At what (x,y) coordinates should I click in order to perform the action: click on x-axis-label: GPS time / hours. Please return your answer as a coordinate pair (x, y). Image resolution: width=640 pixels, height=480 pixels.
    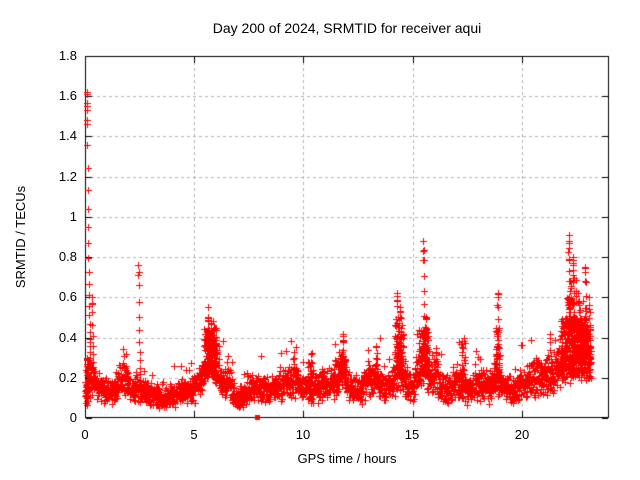
    Looking at the image, I should click on (347, 458).